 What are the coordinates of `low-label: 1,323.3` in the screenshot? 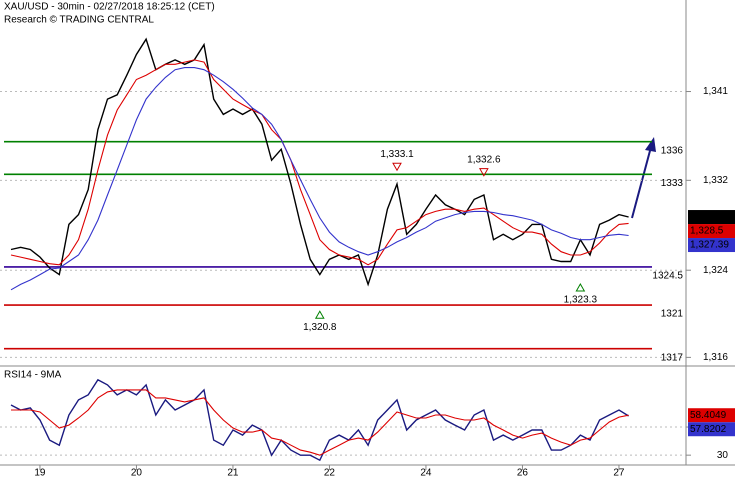 It's located at (581, 300).